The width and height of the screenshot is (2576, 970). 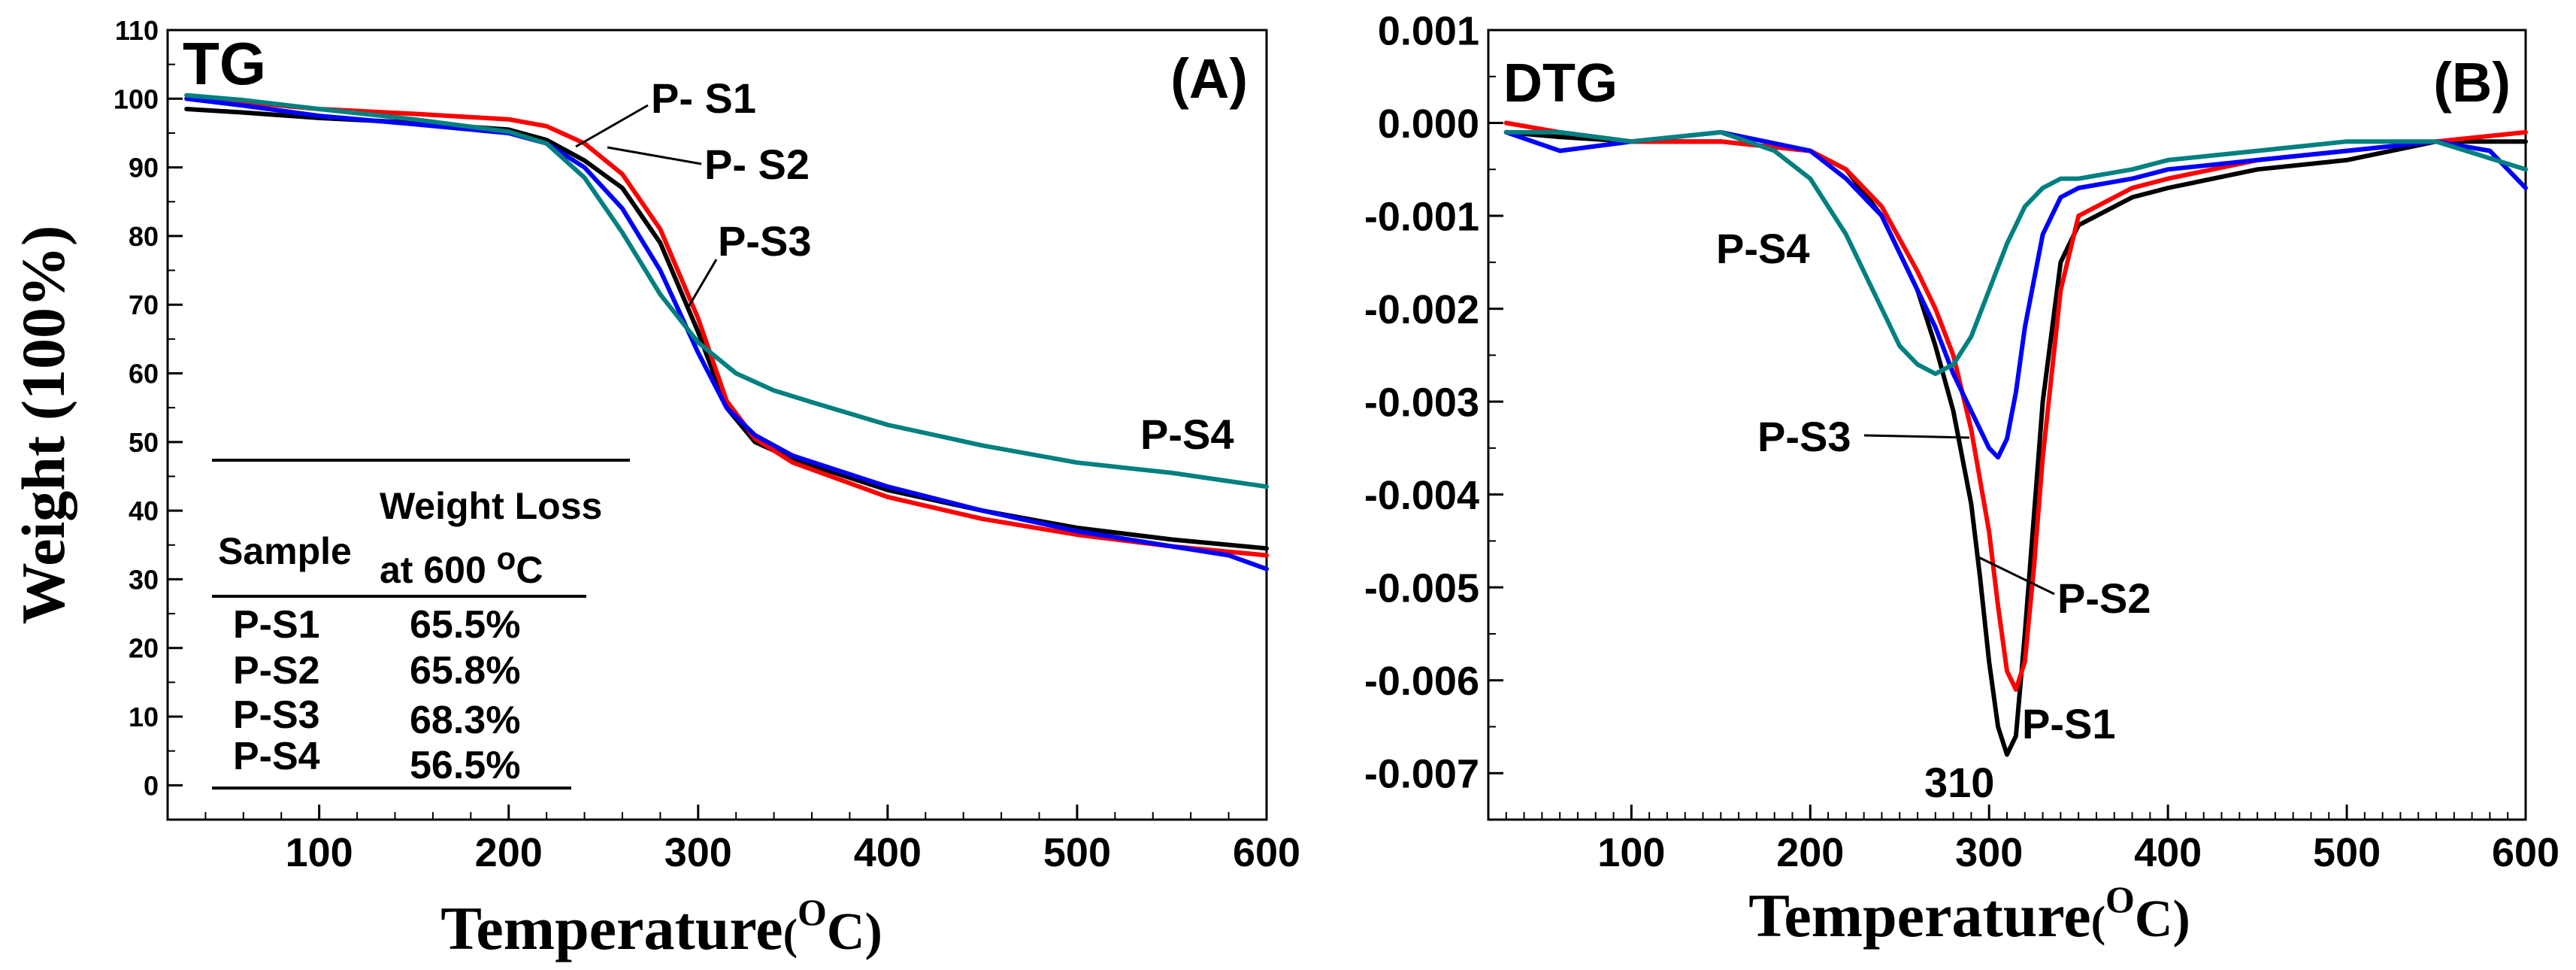 I want to click on panel-a-y-tick-label: 100, so click(x=136, y=98).